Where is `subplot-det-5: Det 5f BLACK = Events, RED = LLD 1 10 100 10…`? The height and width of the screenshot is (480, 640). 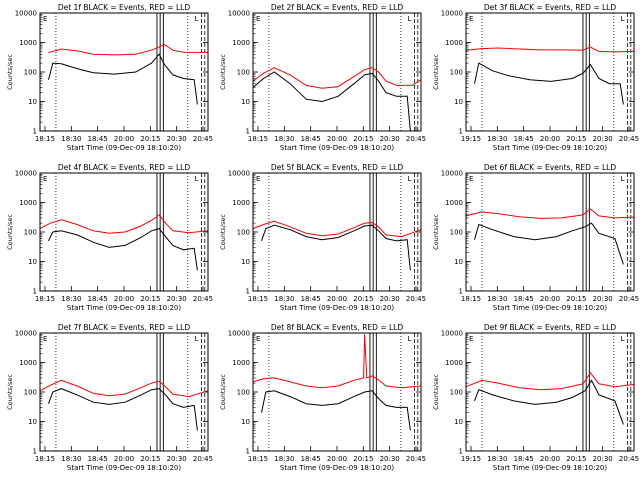 subplot-det-5: Det 5f BLACK = Events, RED = LLD 1 10 100 10… is located at coordinates (322, 237).